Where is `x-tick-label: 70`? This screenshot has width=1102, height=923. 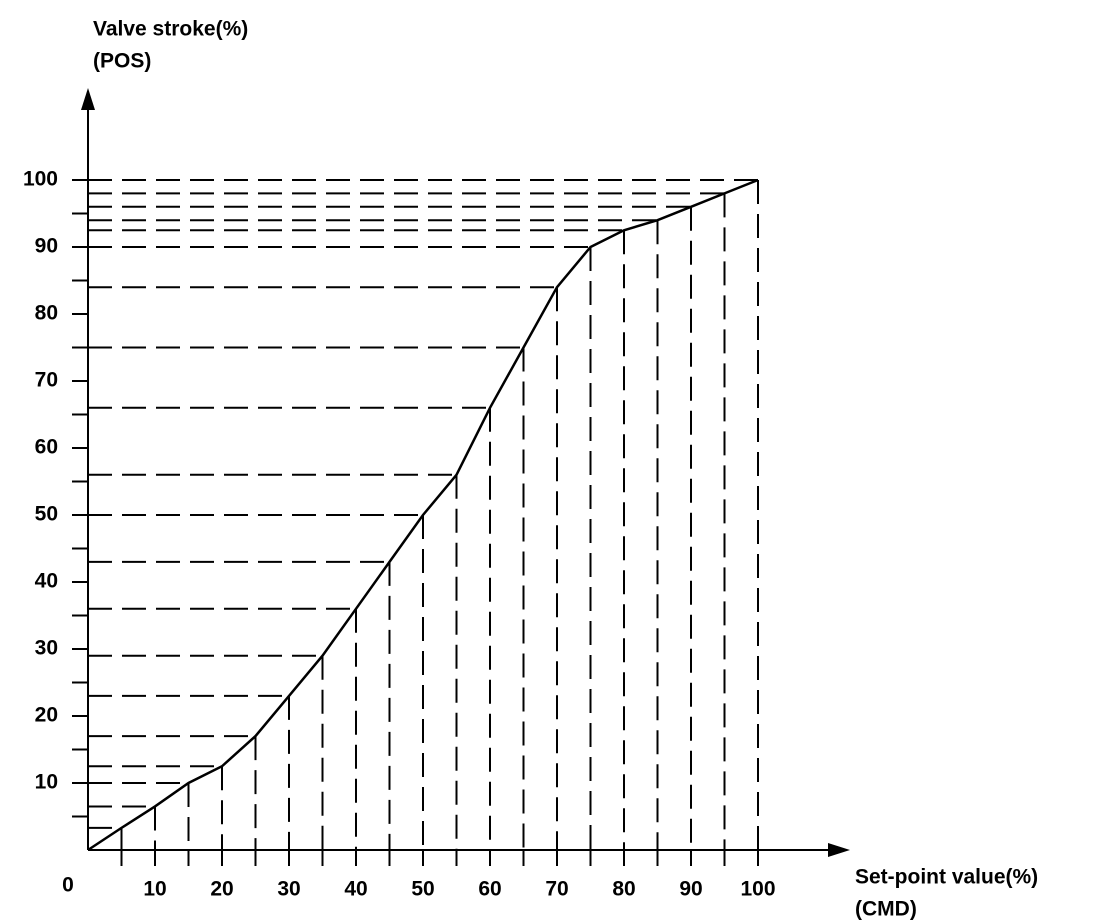 x-tick-label: 70 is located at coordinates (556, 889).